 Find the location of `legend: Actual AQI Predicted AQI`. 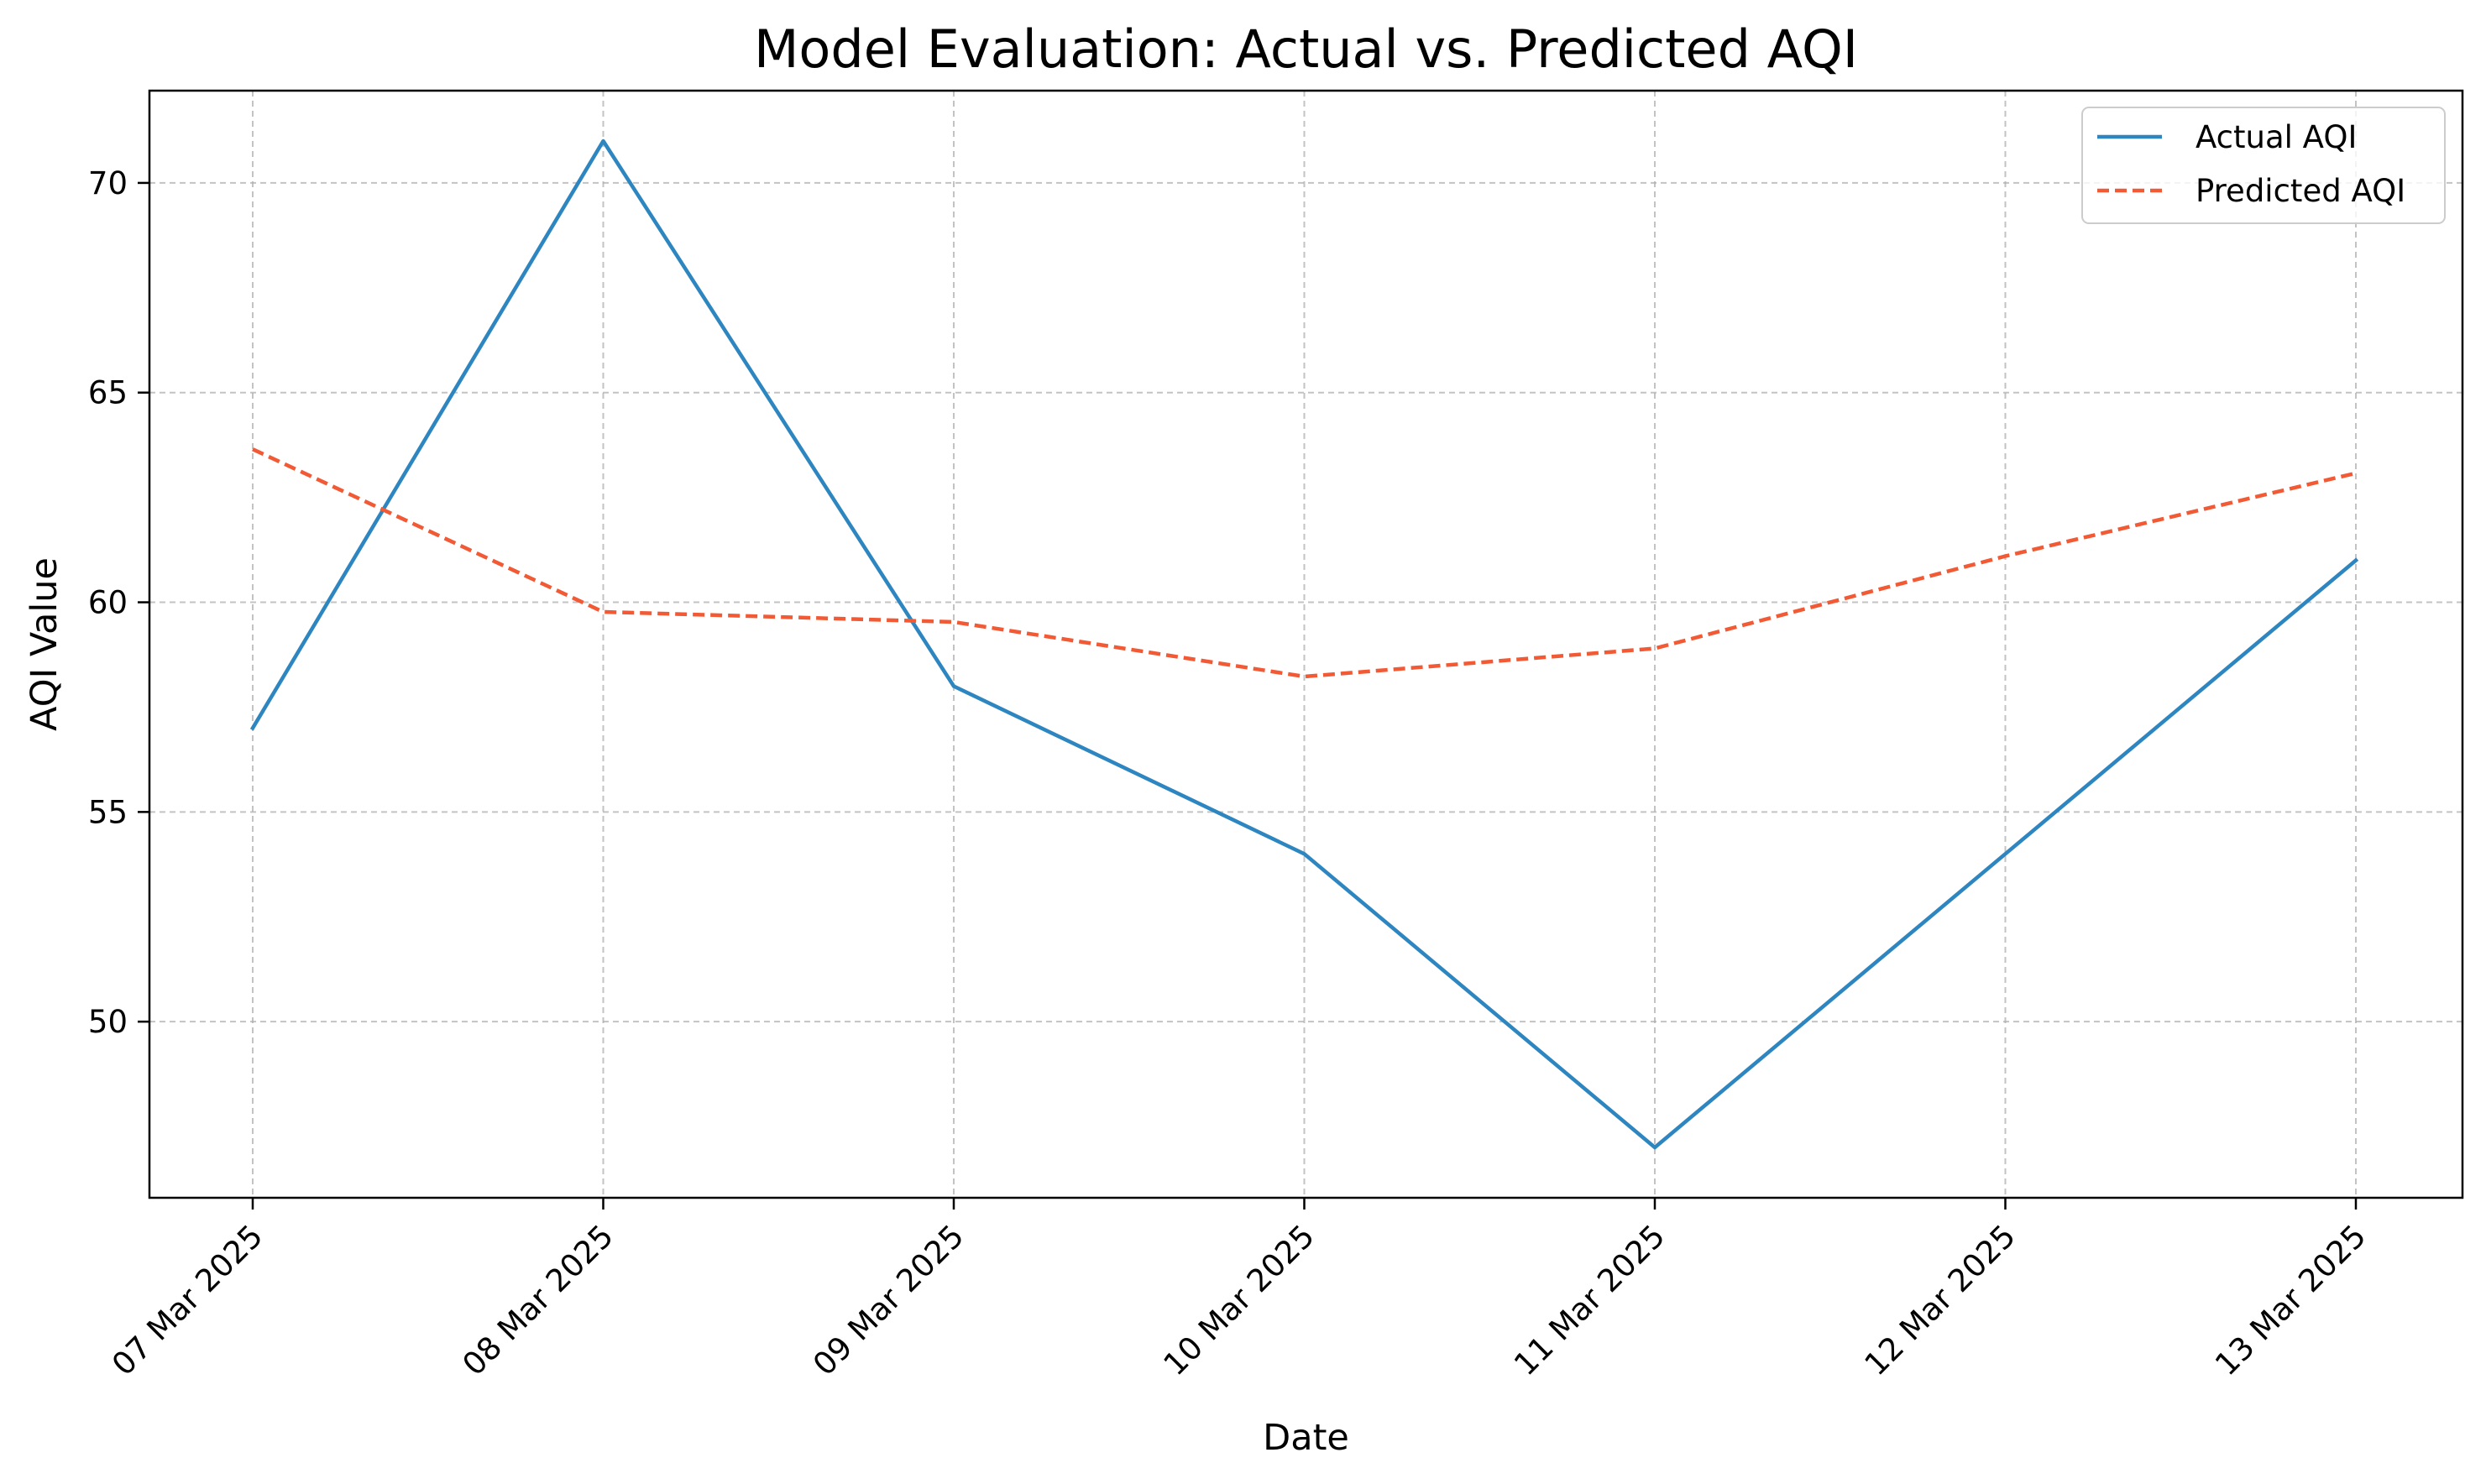

legend: Actual AQI Predicted AQI is located at coordinates (2263, 165).